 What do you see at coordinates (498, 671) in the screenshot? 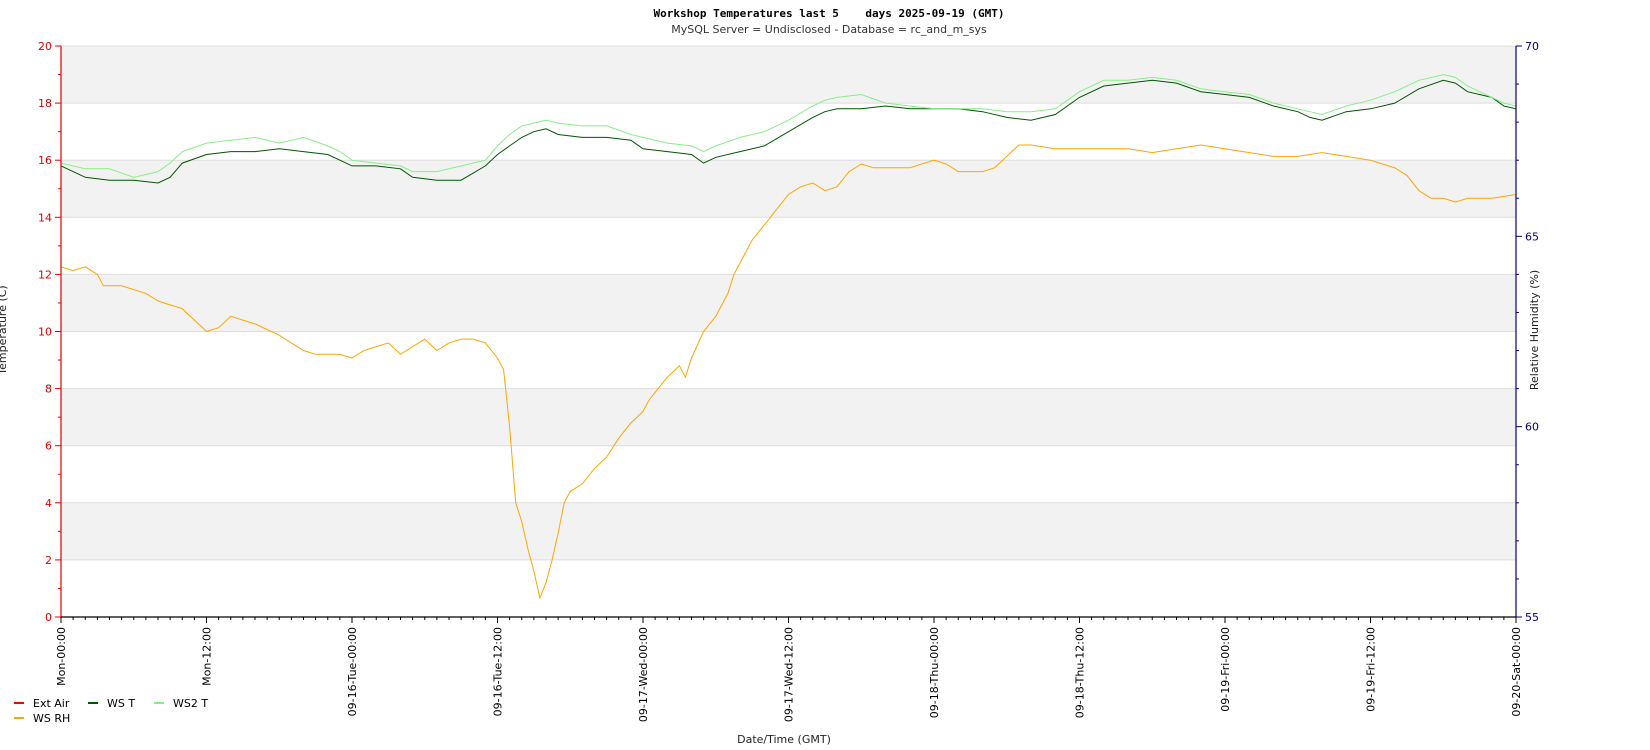
I see `x-tick-label: 09-16-Tue-12:00` at bounding box center [498, 671].